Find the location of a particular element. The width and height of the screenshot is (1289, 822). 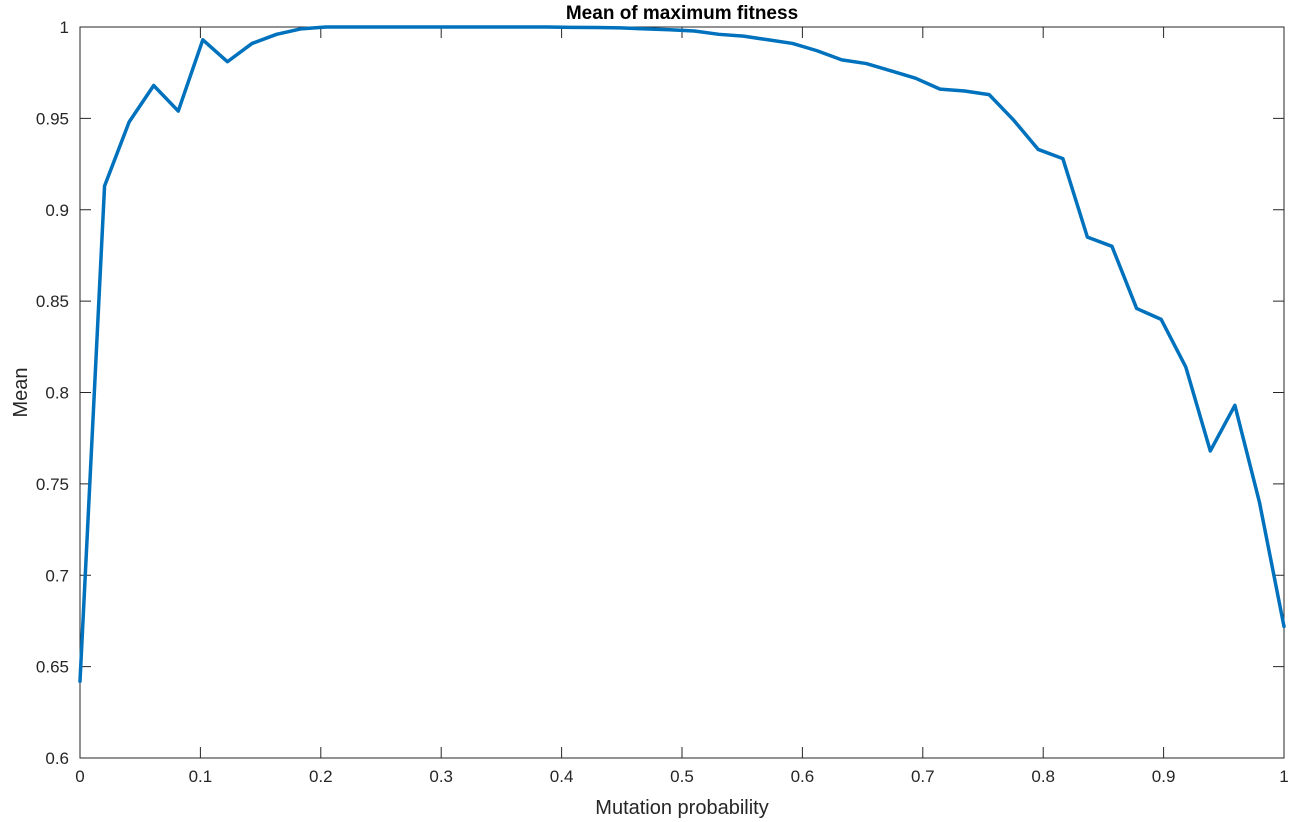

y-axis-label: Mean is located at coordinates (21, 392).